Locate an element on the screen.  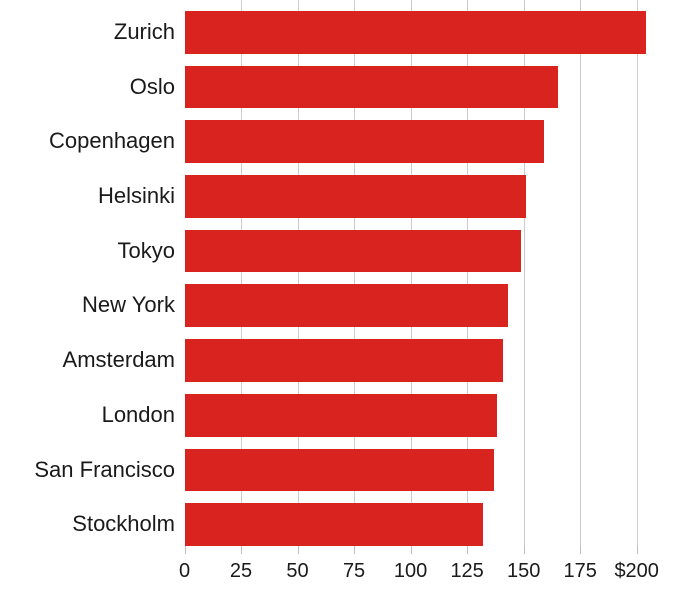
x-tick-label-50: 50 is located at coordinates (297, 571).